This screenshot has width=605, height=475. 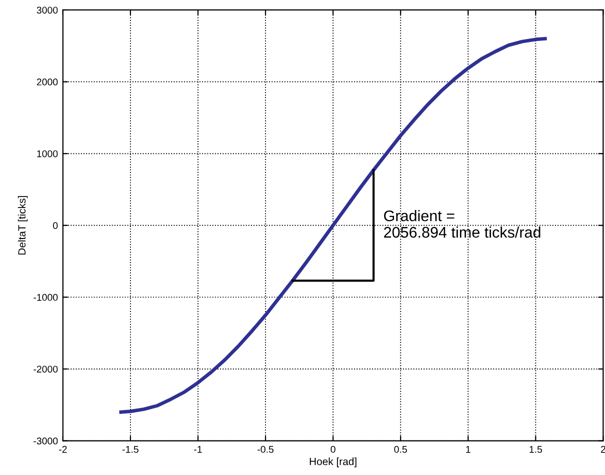 What do you see at coordinates (468, 449) in the screenshot?
I see `x-tick-label: 1` at bounding box center [468, 449].